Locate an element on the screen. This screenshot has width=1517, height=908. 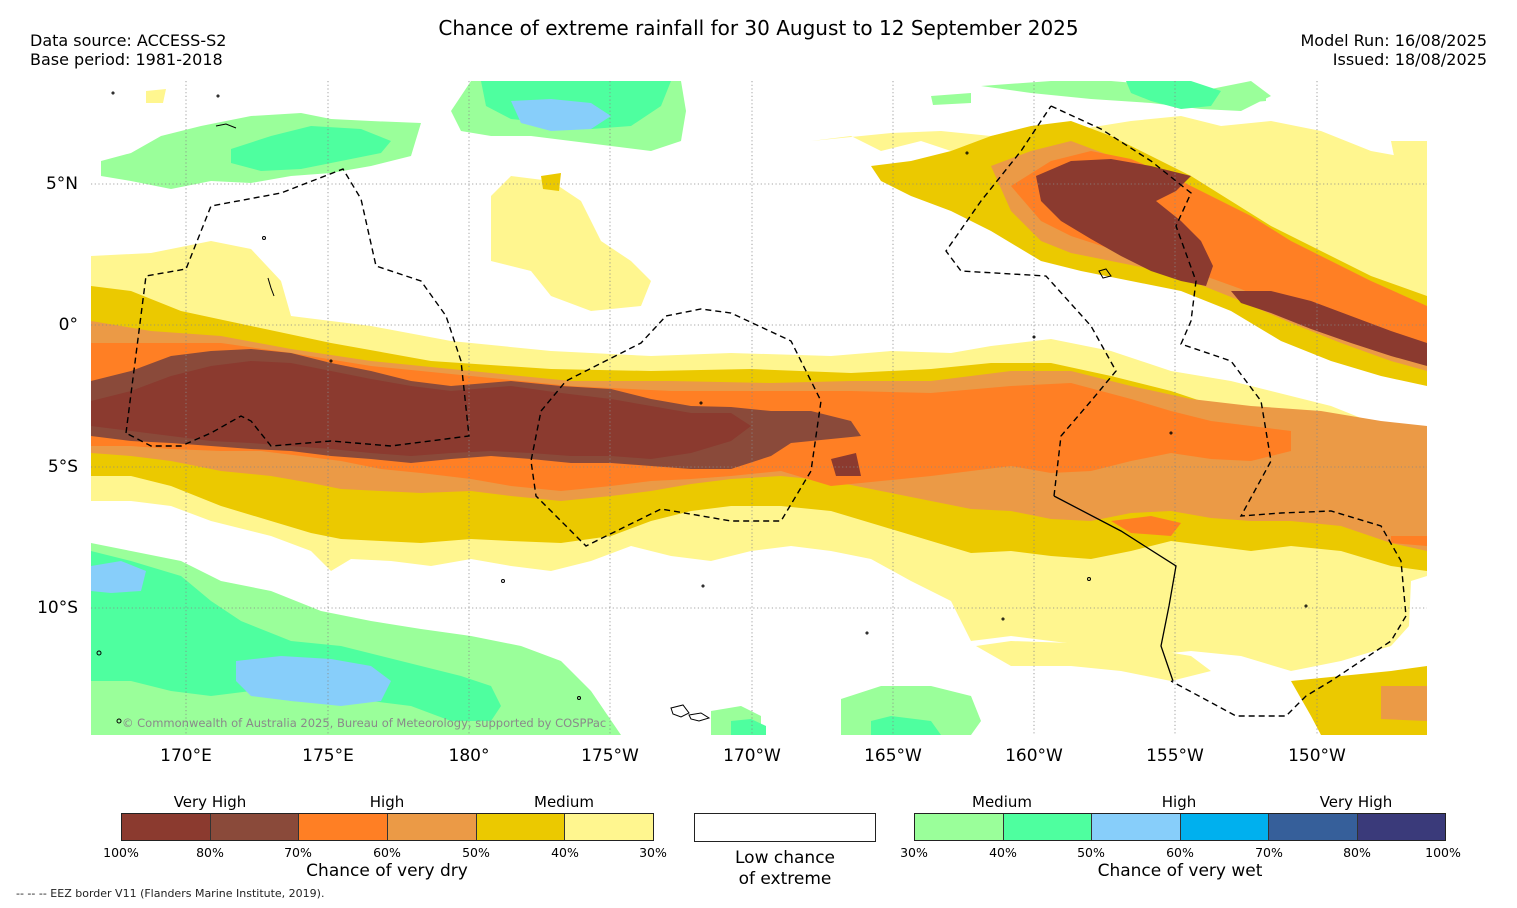
dry-tick-60: 60% is located at coordinates (387, 852).